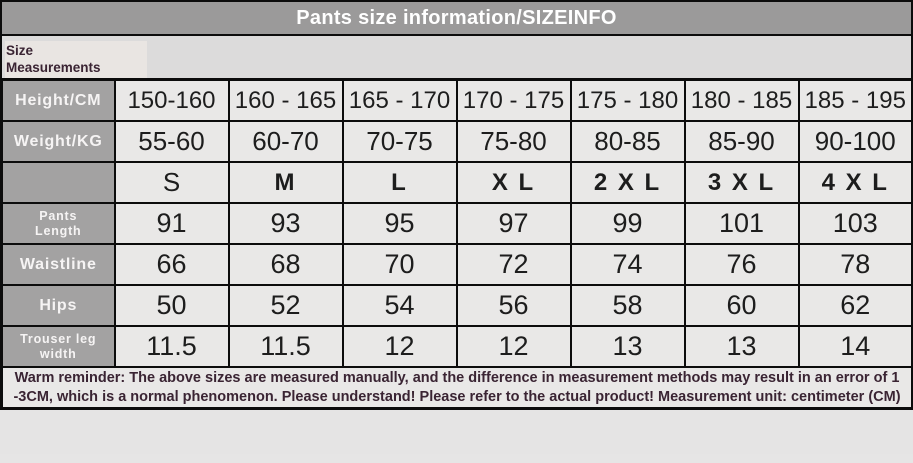 The image size is (913, 463). I want to click on row-label-height: Height/CM, so click(58, 100).